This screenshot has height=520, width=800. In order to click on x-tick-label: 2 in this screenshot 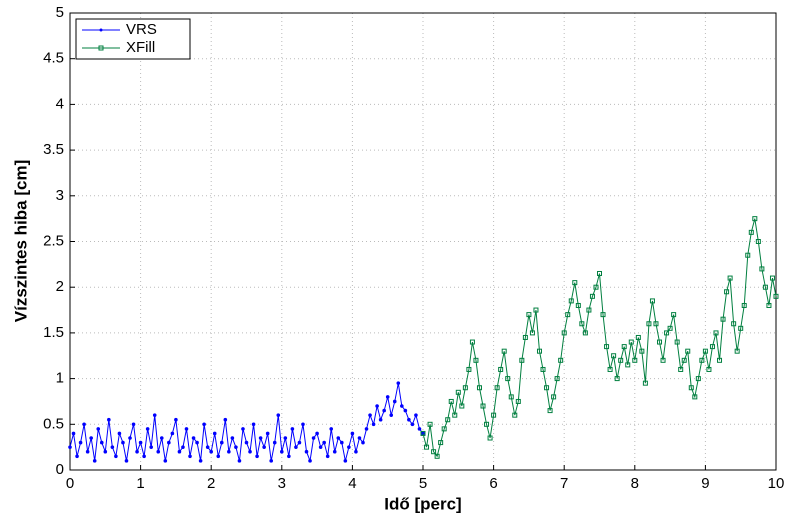, I will do `click(211, 483)`.